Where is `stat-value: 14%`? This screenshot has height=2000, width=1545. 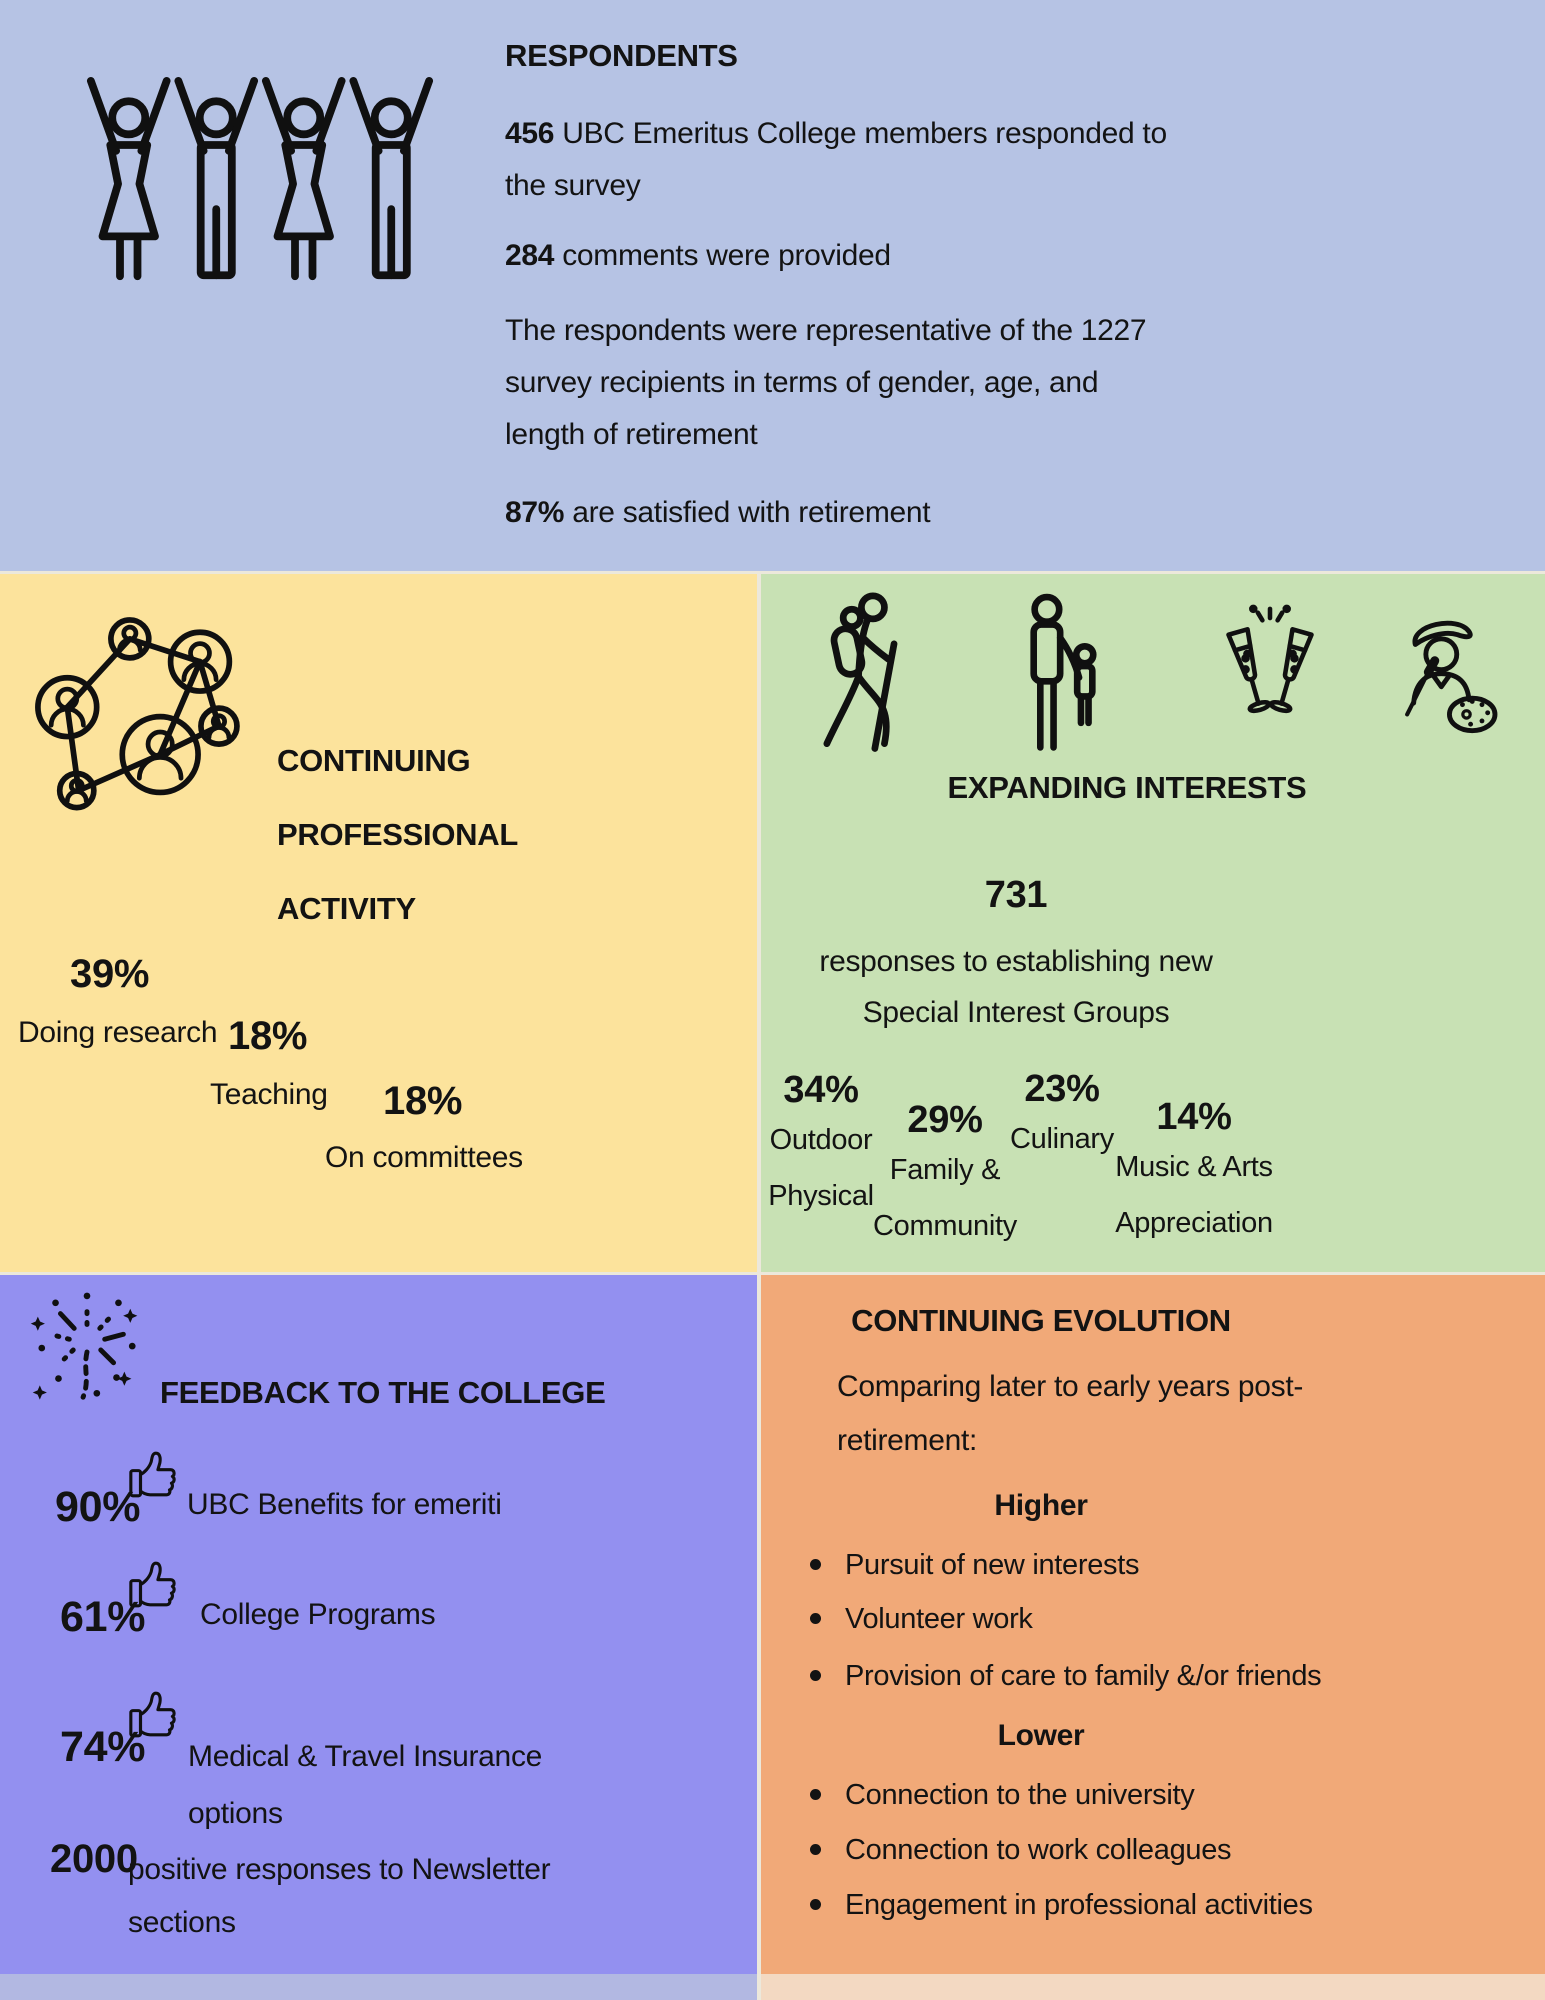
stat-value: 14% is located at coordinates (1194, 1117).